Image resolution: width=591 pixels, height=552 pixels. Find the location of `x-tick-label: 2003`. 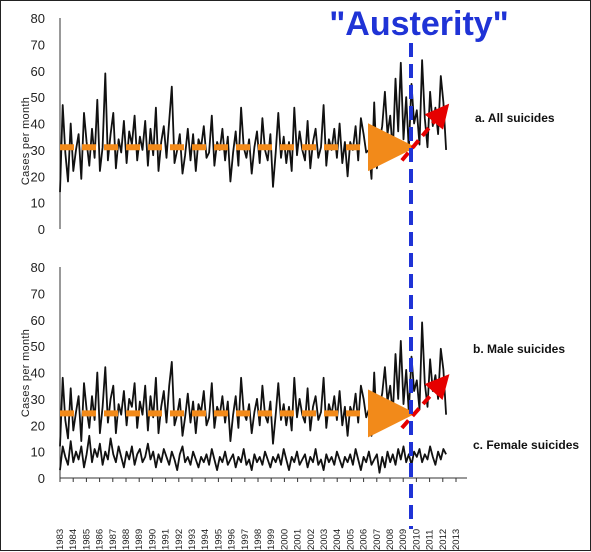

x-tick-label: 2003 is located at coordinates (324, 539).